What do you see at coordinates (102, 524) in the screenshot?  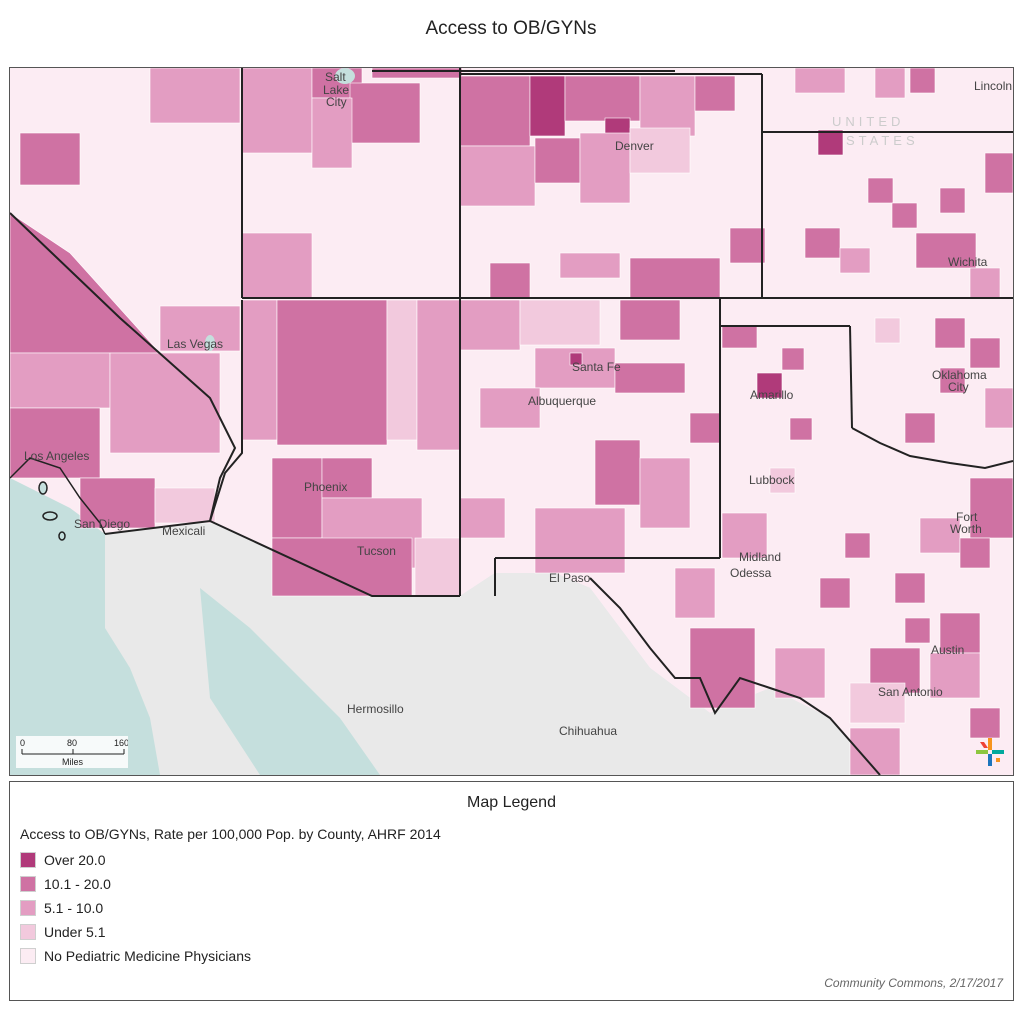 I see `map-label: San Diego` at bounding box center [102, 524].